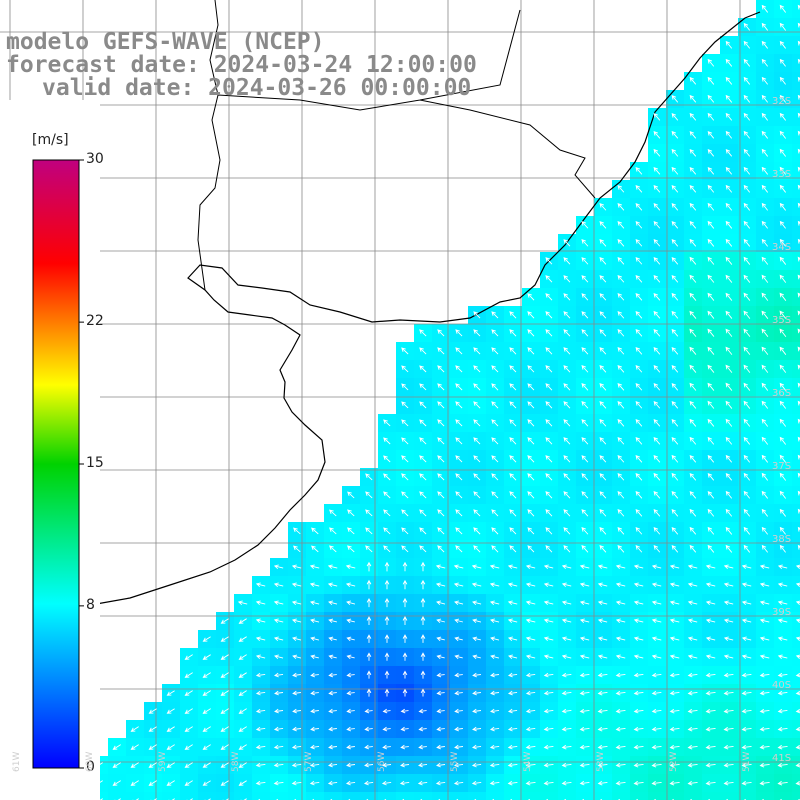 Image resolution: width=800 pixels, height=800 pixels. I want to click on colorbar-tick: 0, so click(90, 767).